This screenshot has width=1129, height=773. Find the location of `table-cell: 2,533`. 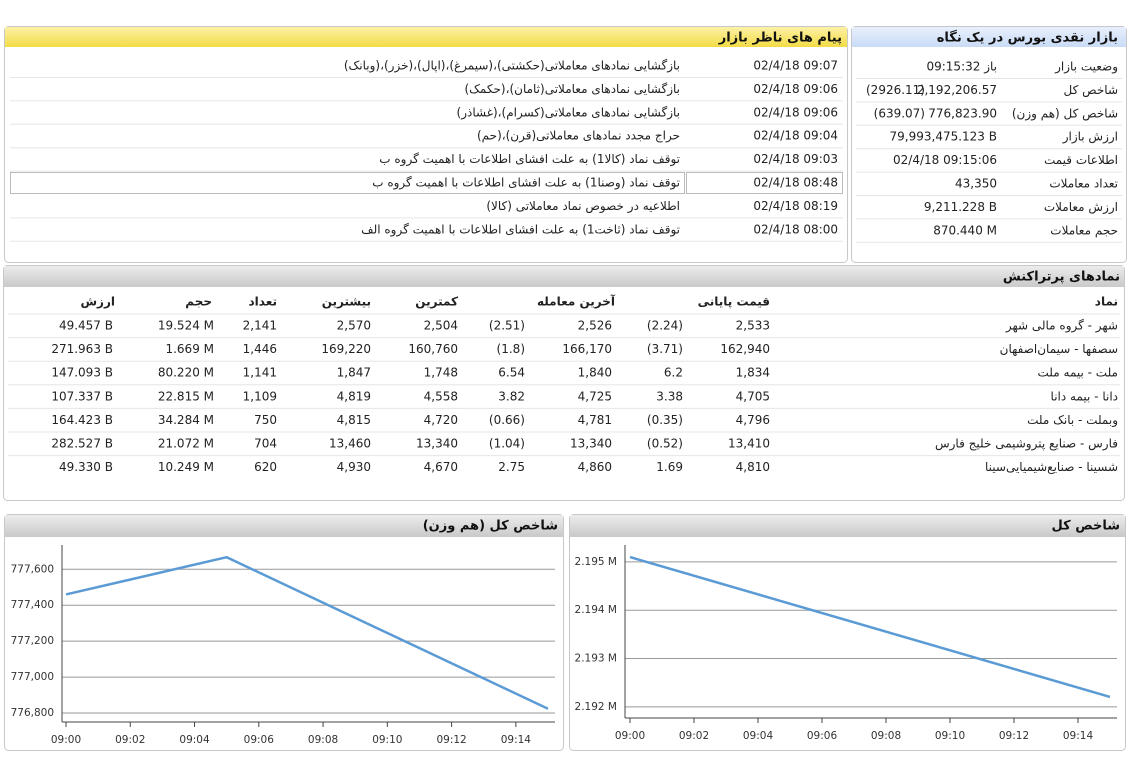

table-cell: 2,533 is located at coordinates (753, 326).